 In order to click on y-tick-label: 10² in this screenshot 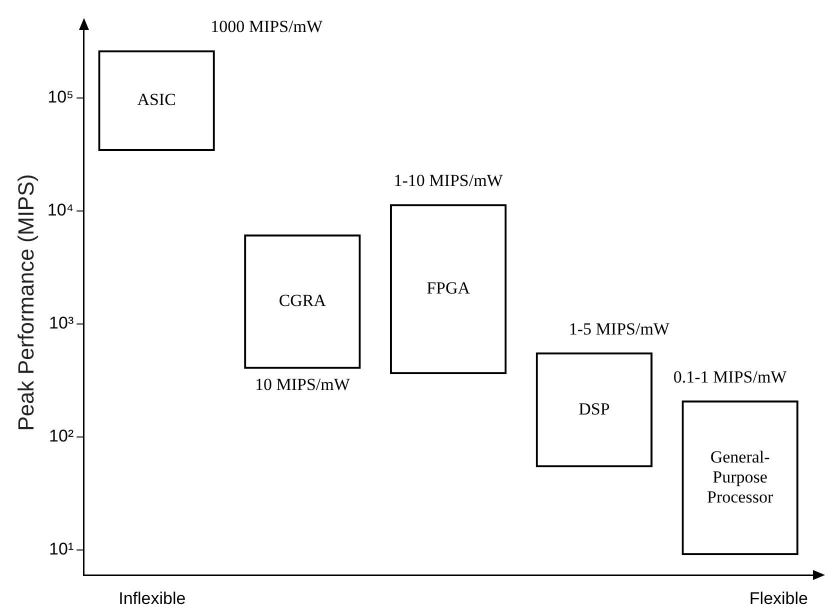, I will do `click(61, 436)`.